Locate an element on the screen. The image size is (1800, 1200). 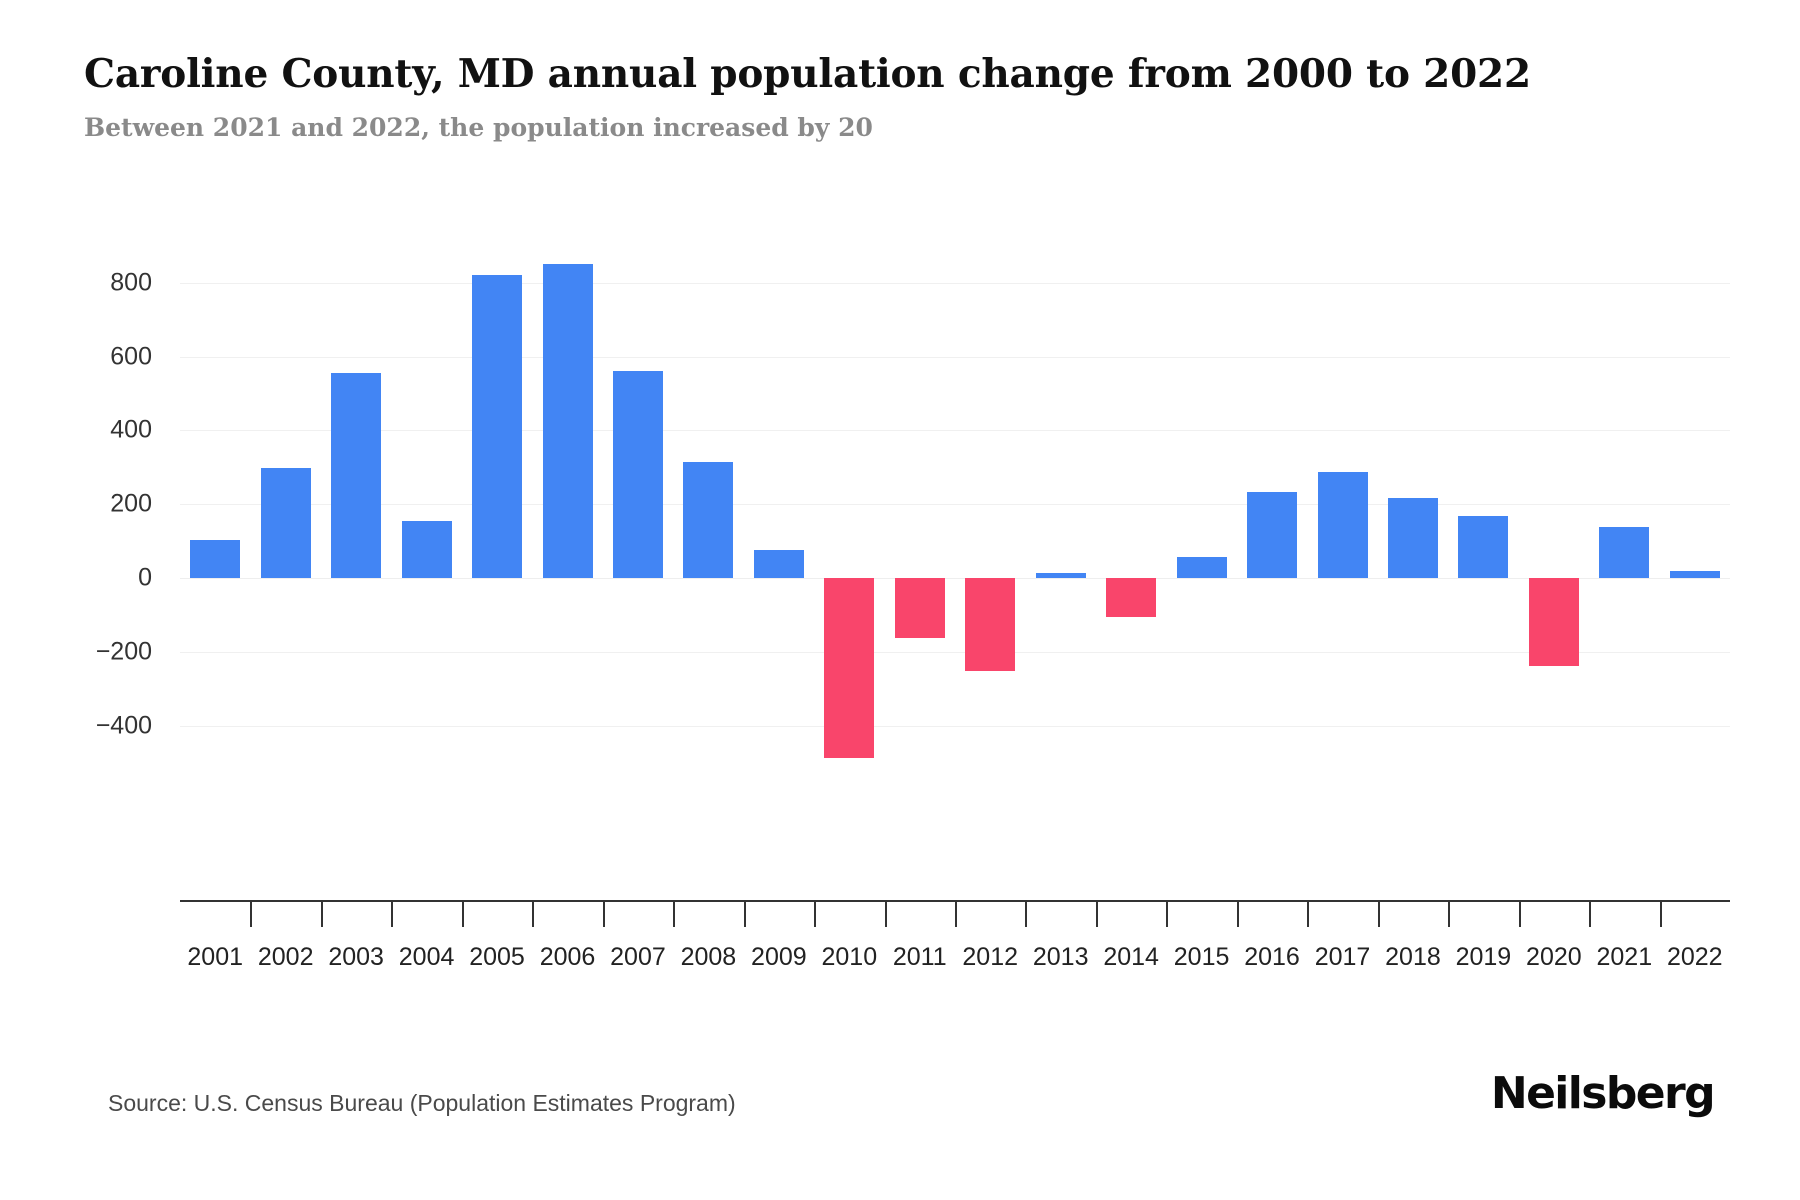
bar-2021 is located at coordinates (1624, 552).